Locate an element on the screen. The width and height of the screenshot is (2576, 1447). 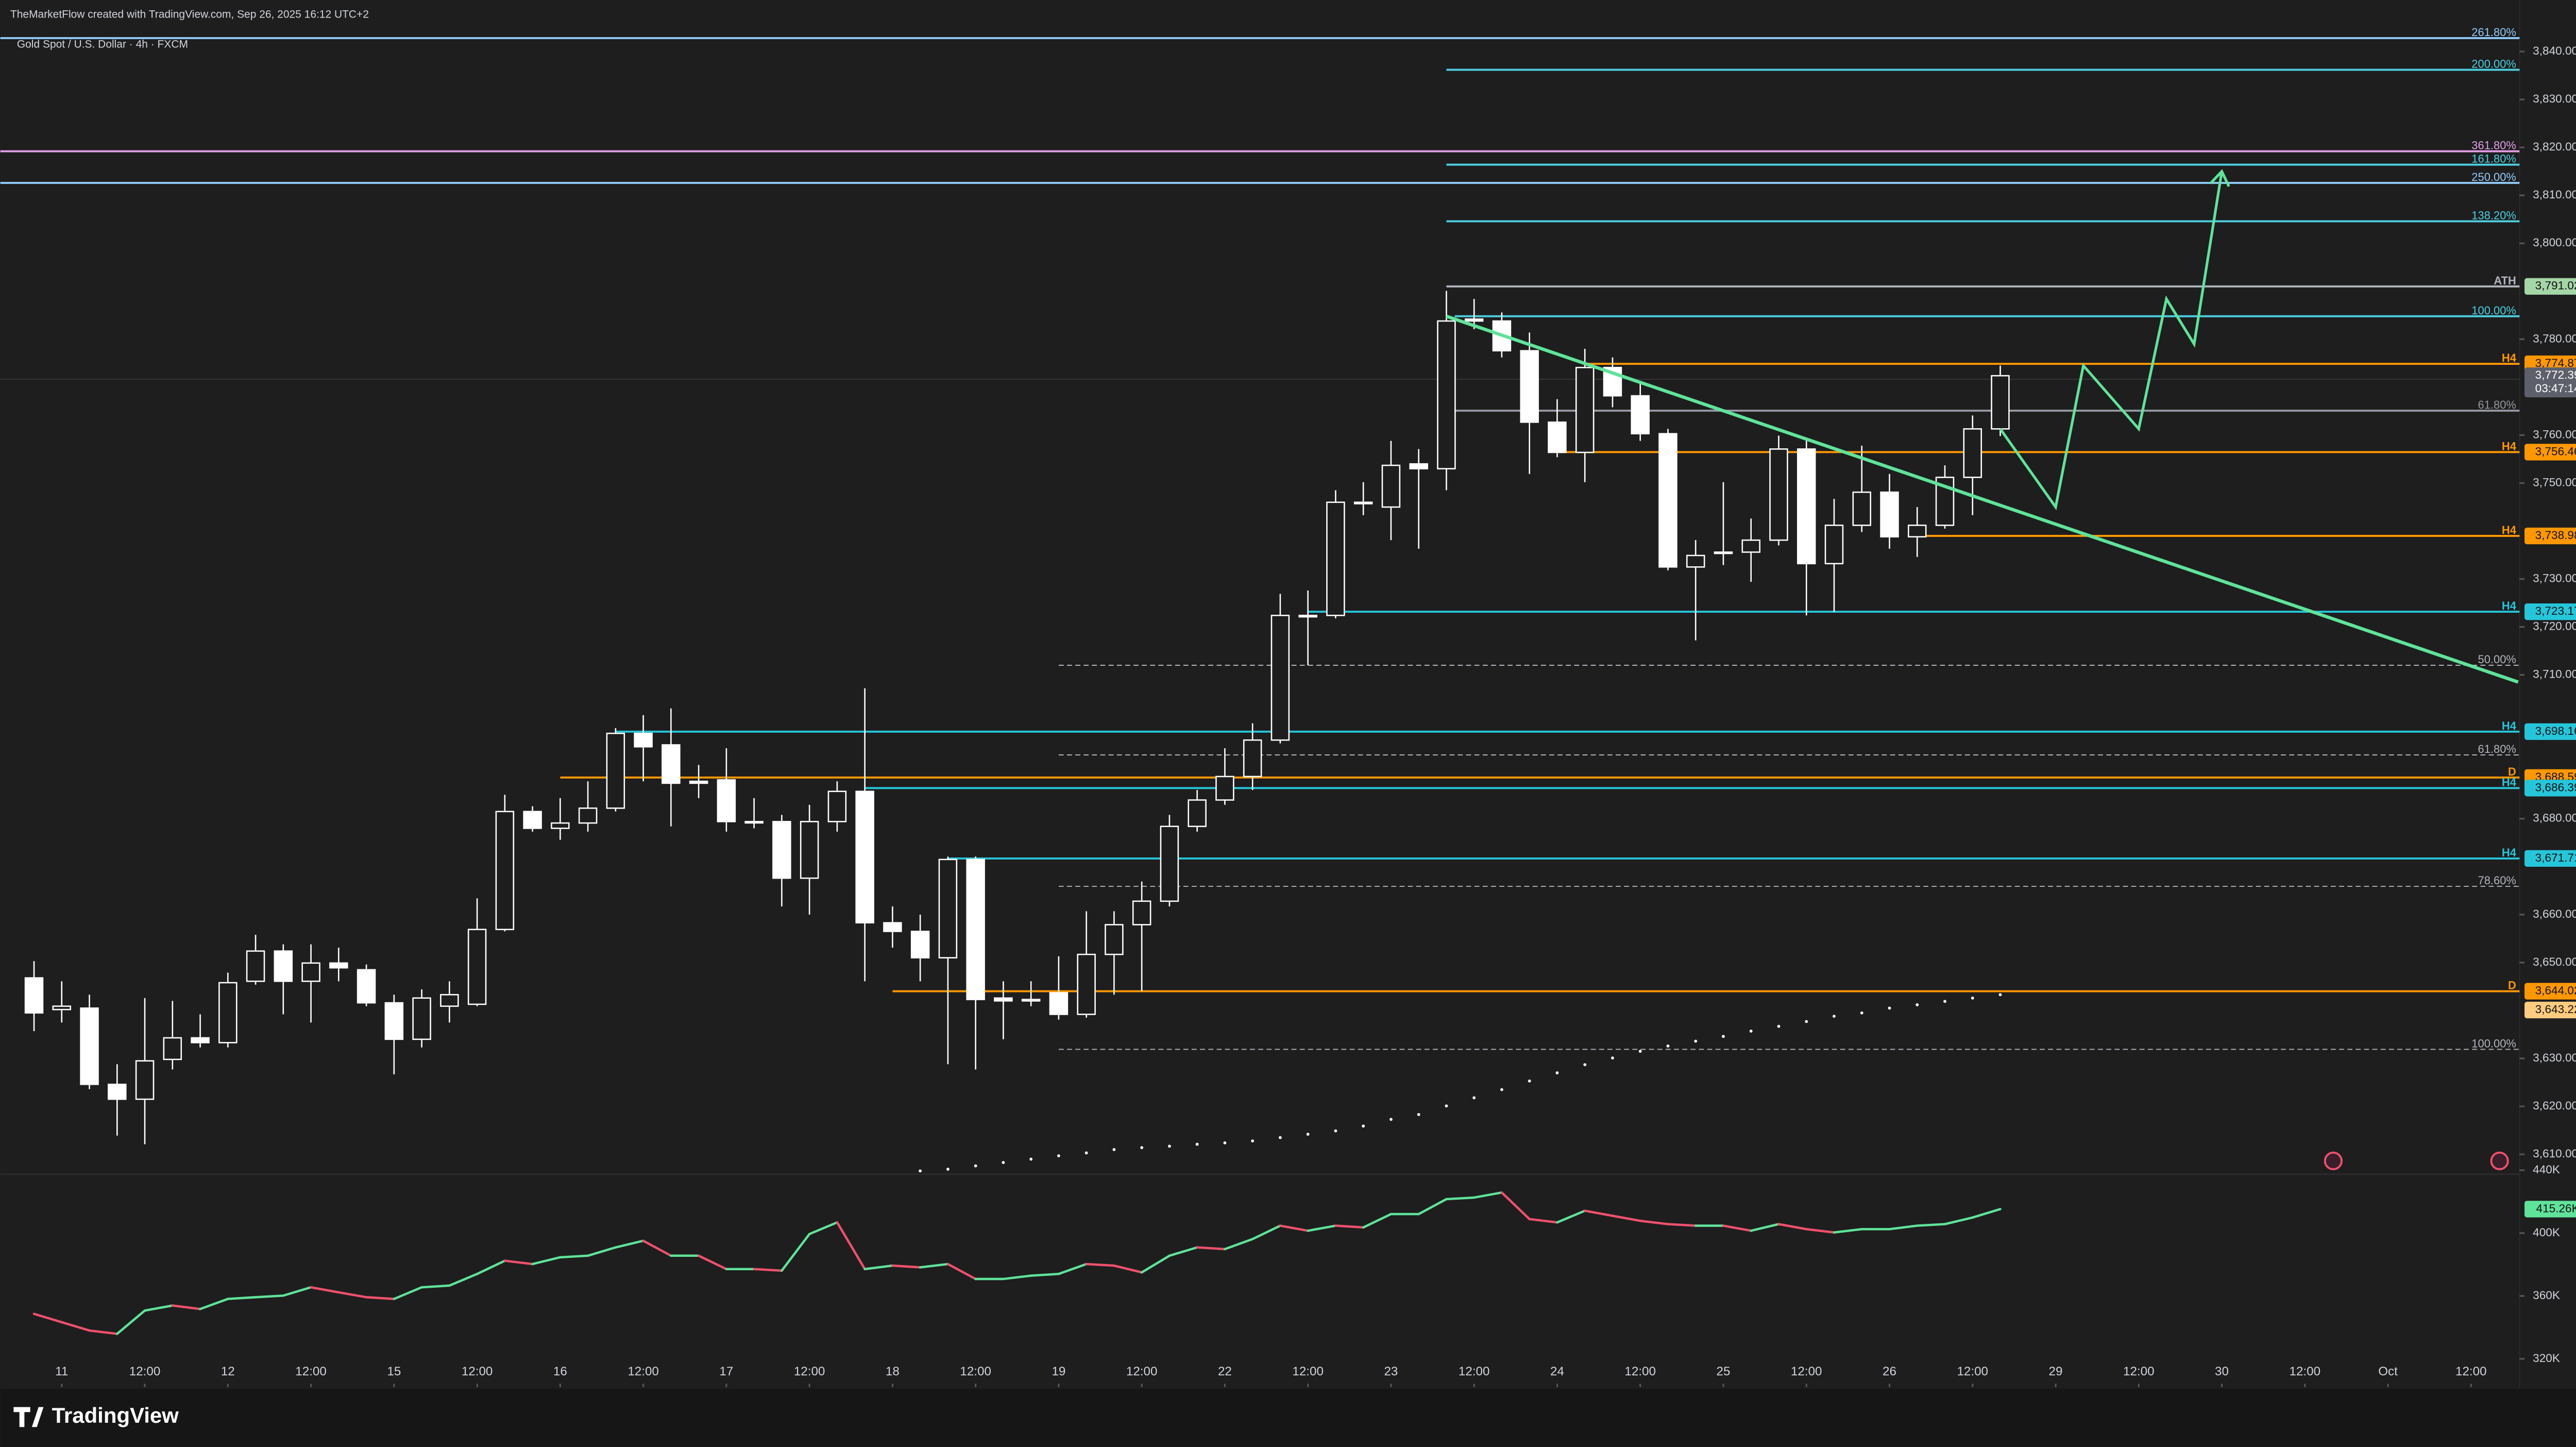
level-label: 100.00% is located at coordinates (2493, 310).